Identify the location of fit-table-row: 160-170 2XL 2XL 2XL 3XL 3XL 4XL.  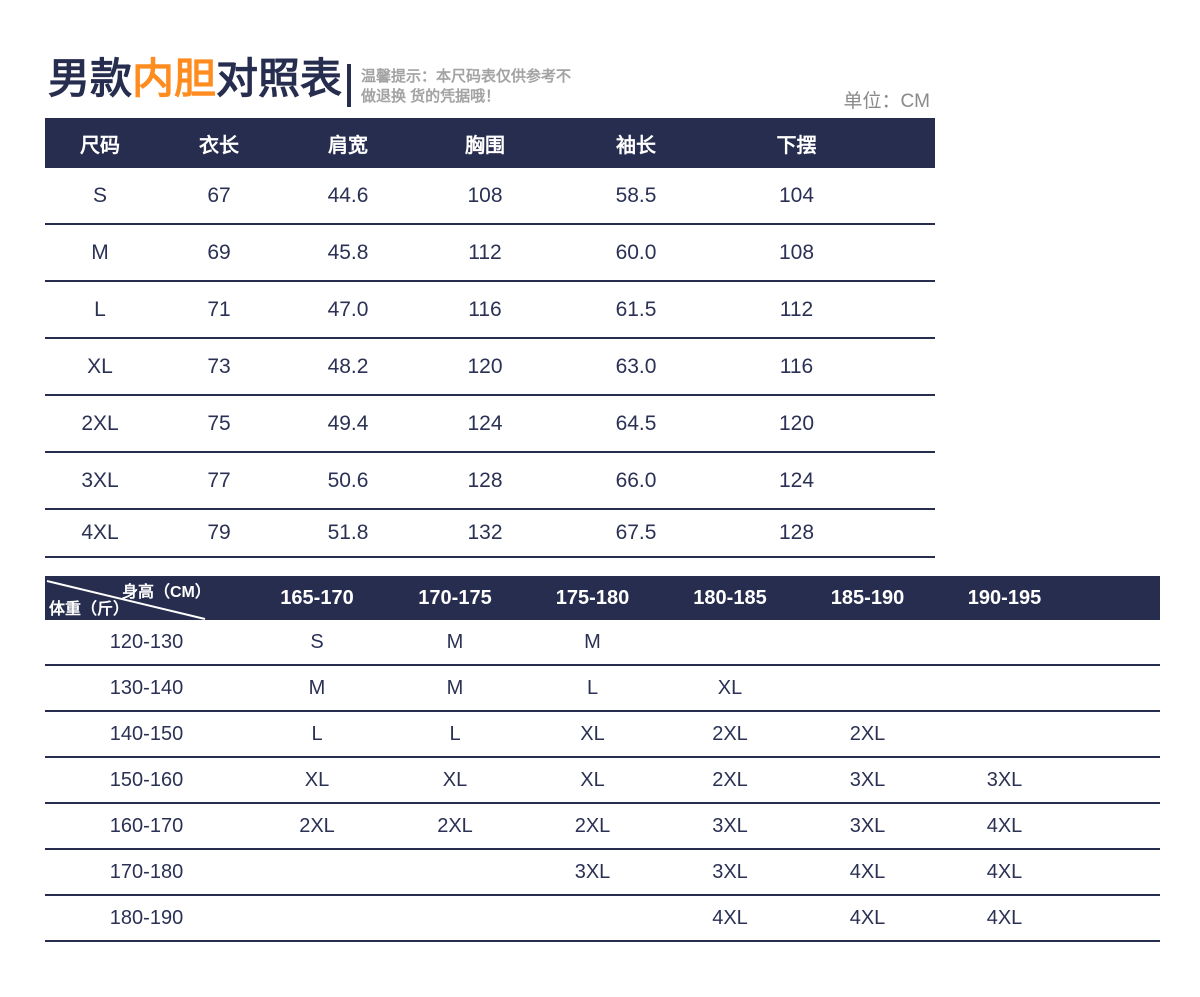
(602, 826).